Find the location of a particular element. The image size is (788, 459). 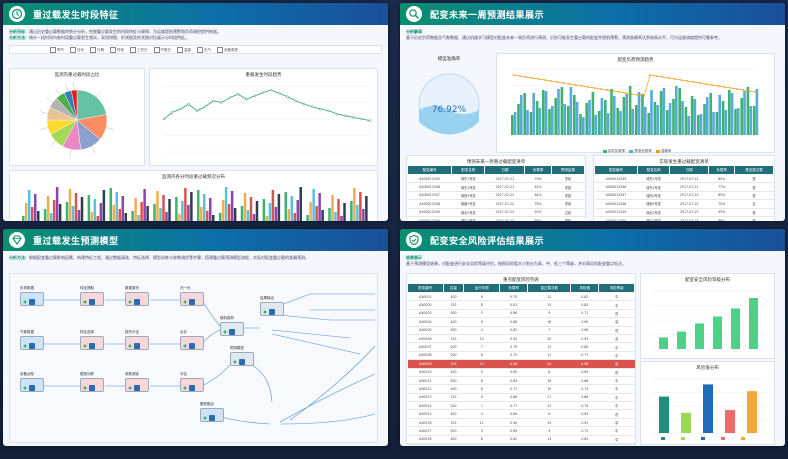

table-row: AX0007 400 7 0.79 13 0.80 中 is located at coordinates (521, 347).